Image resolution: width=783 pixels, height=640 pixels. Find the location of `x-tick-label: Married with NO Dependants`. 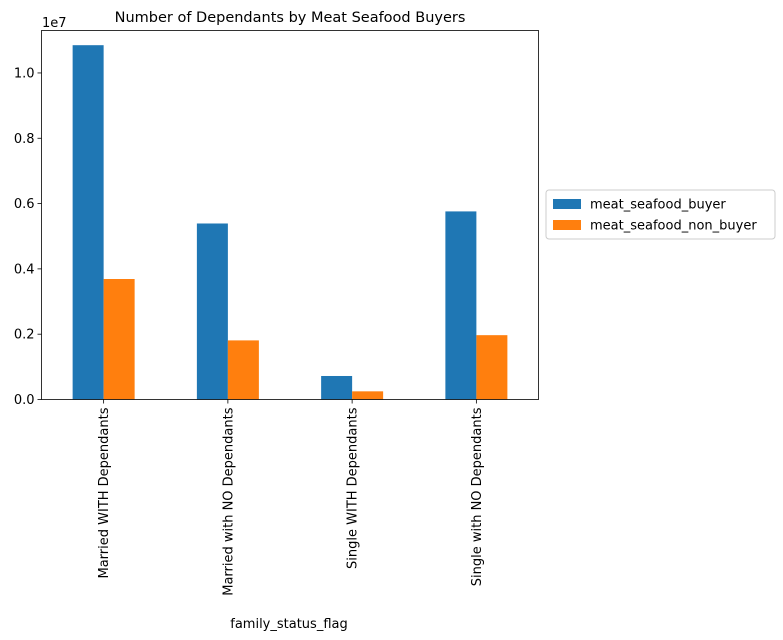

x-tick-label: Married with NO Dependants is located at coordinates (228, 501).